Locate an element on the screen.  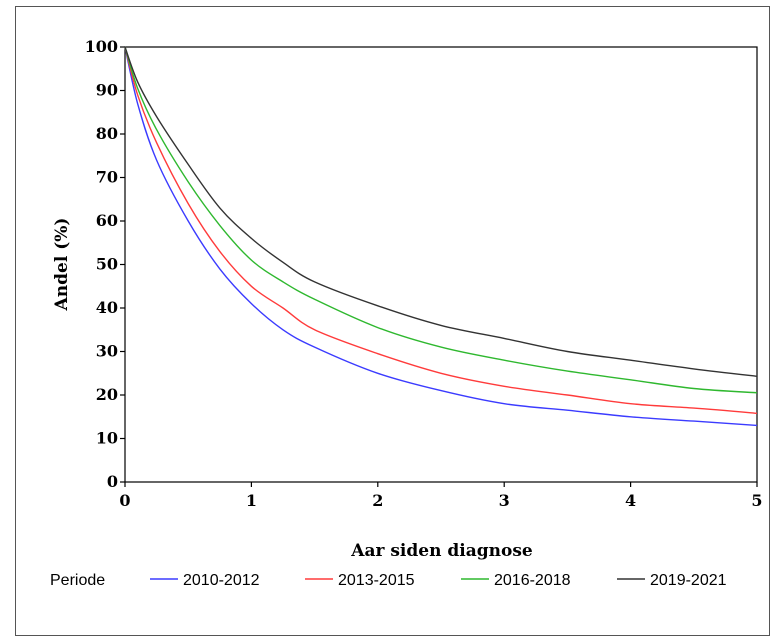
x-tick-label: 4 is located at coordinates (630, 500).